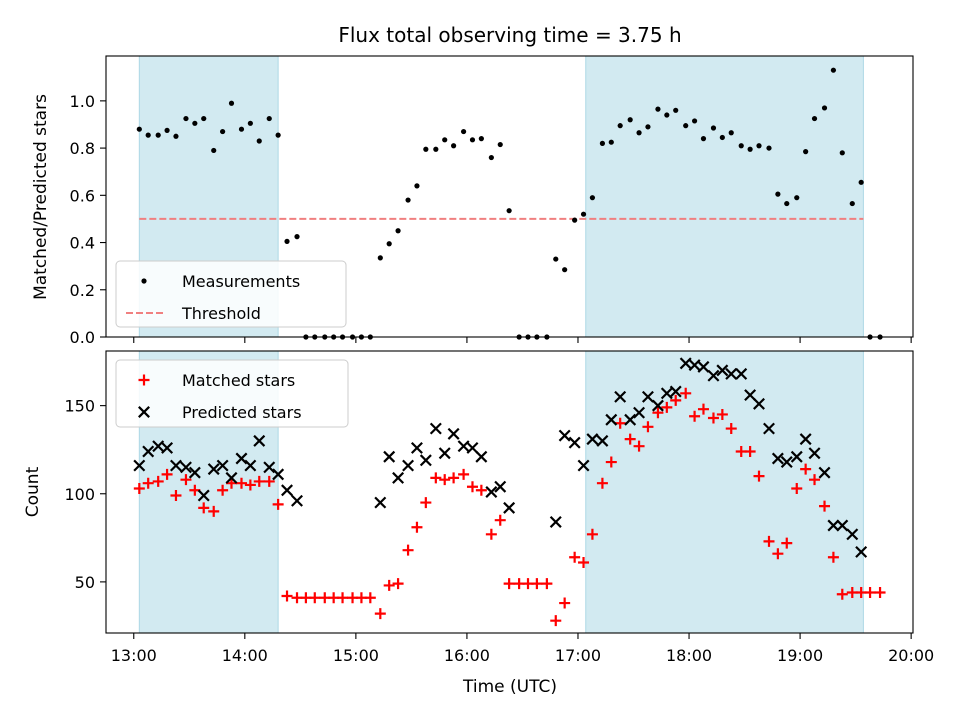  I want to click on top-legend: Measurements Threshold, so click(231, 294).